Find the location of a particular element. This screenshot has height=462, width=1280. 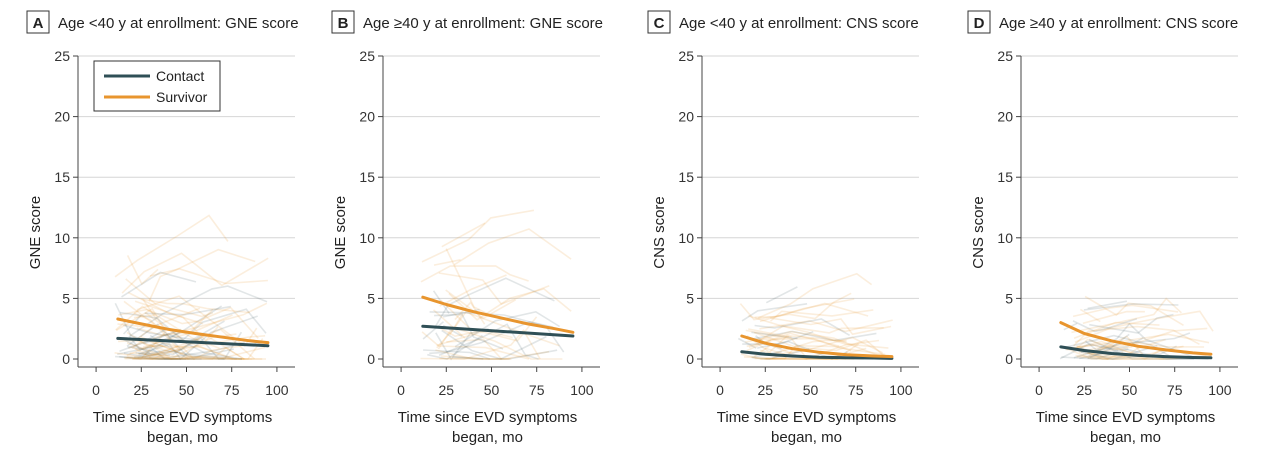

series-line-survivor is located at coordinates (498, 314).